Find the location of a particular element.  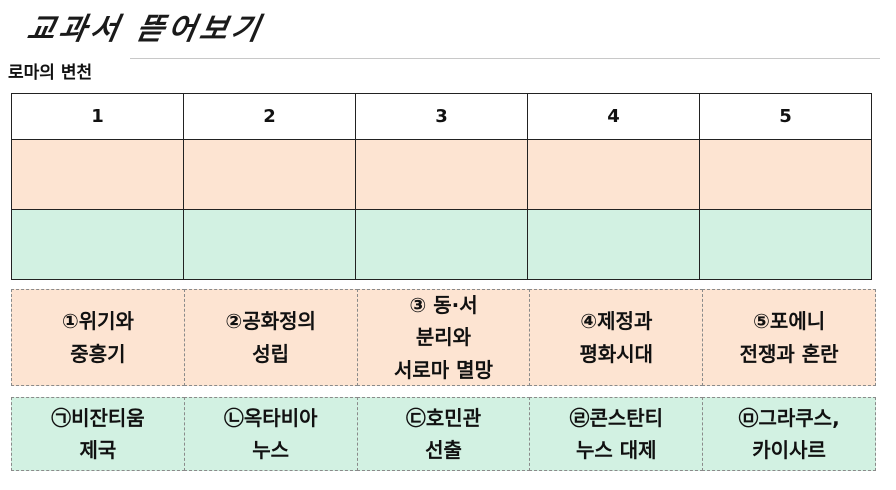

figure-answer-row is located at coordinates (441, 244).